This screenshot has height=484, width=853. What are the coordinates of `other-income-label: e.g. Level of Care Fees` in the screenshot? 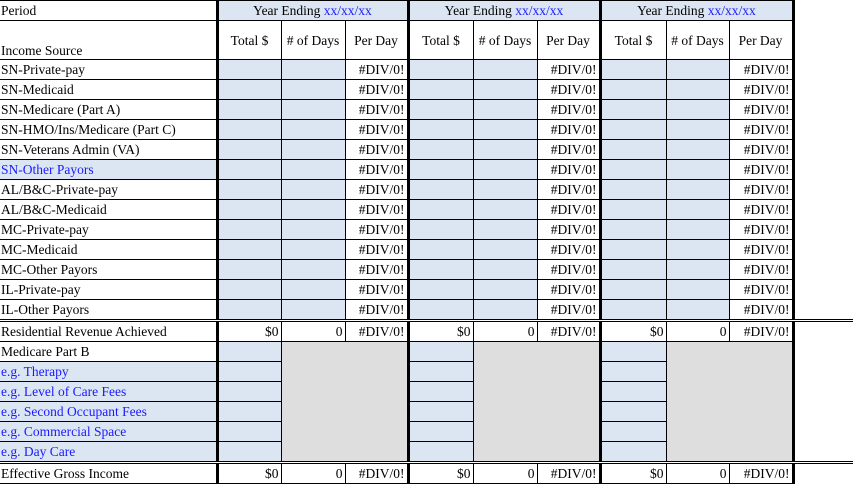 It's located at (109, 391).